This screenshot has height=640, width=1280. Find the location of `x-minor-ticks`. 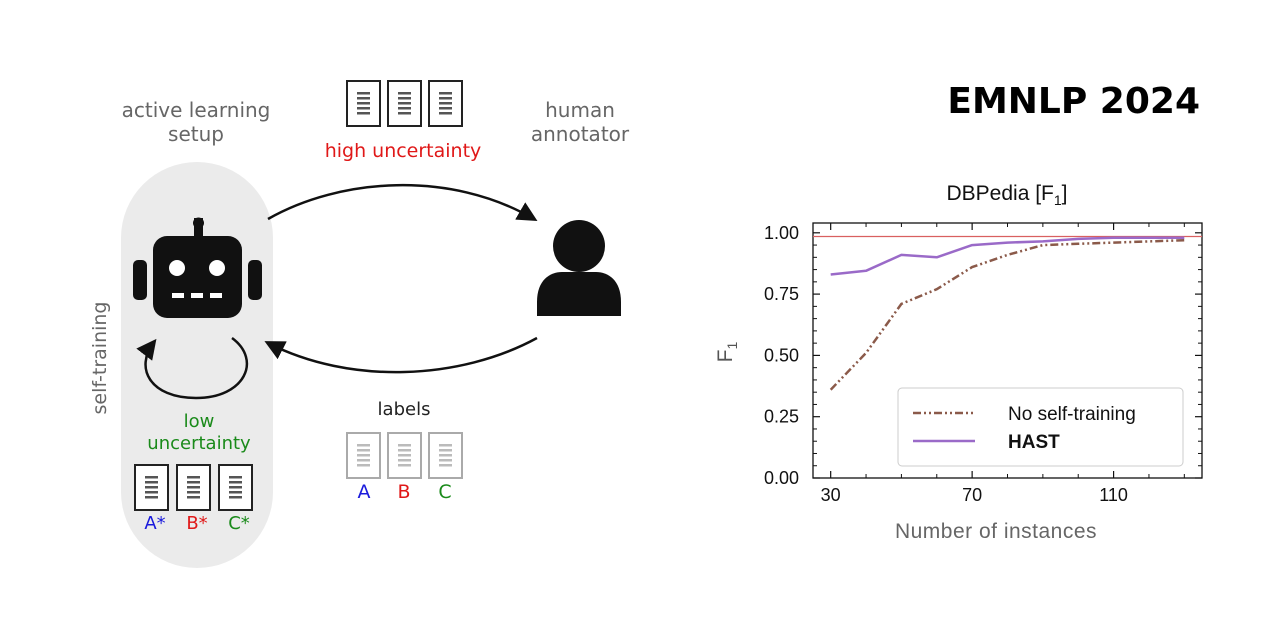

x-minor-ticks is located at coordinates (1025, 350).